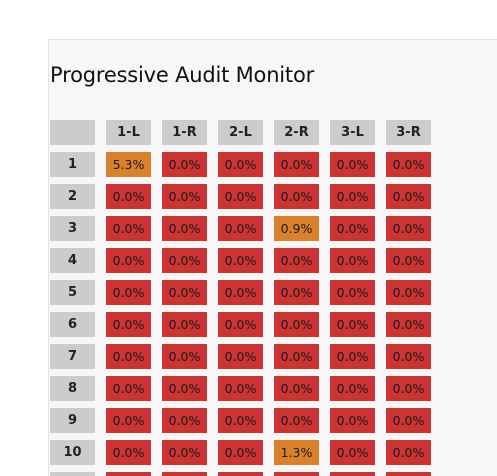  What do you see at coordinates (72, 132) in the screenshot?
I see `header-corner` at bounding box center [72, 132].